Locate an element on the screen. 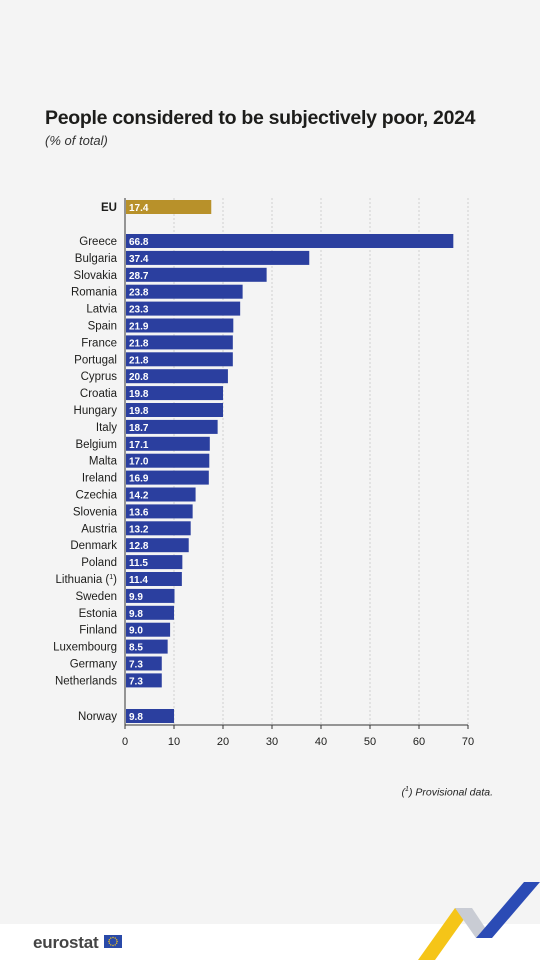  bar-bulgaria is located at coordinates (218, 257).